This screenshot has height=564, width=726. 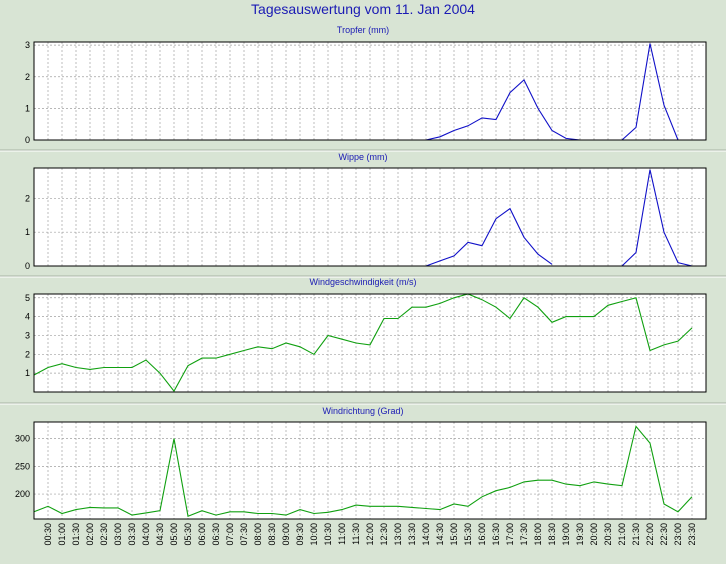 What do you see at coordinates (664, 534) in the screenshot?
I see `x-tick-label: 22:30` at bounding box center [664, 534].